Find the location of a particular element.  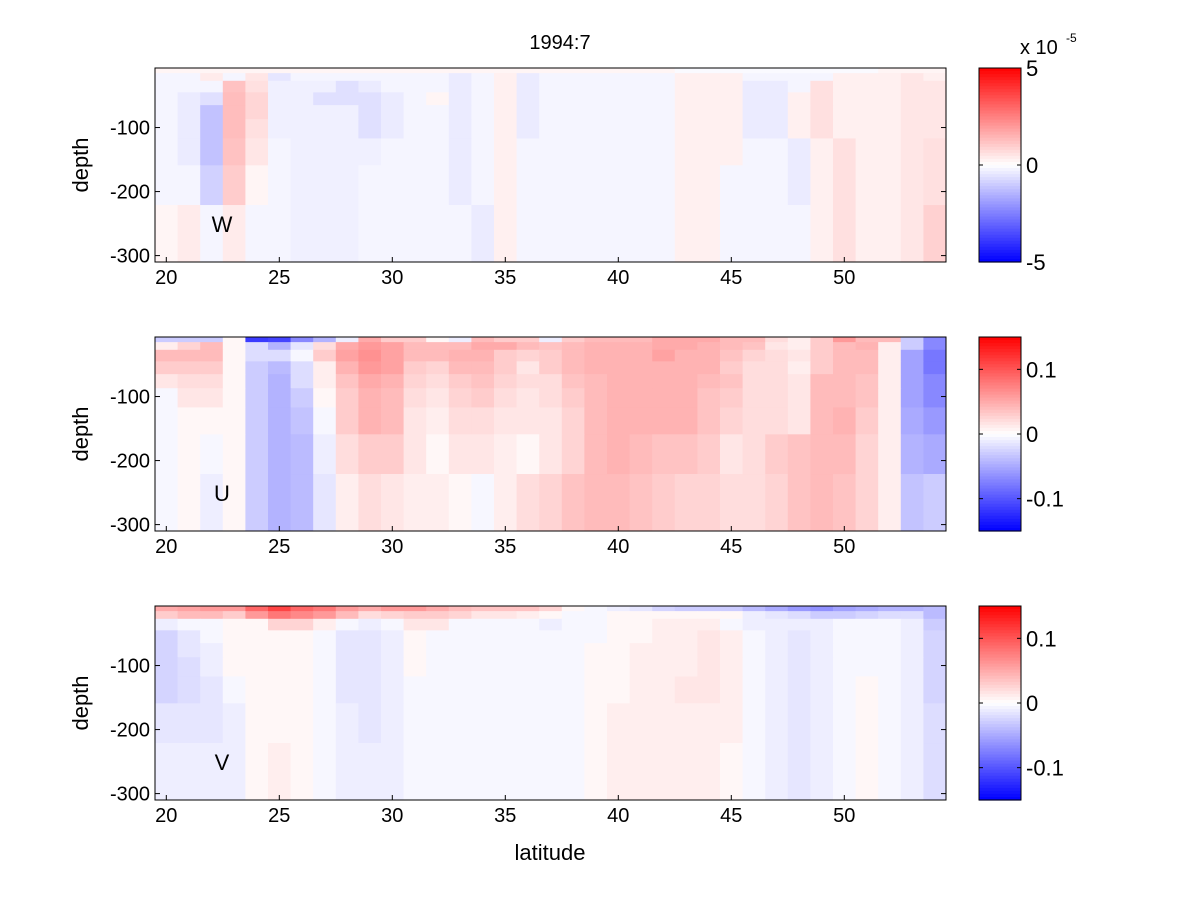

y-tick-label: -300 is located at coordinates (130, 257).